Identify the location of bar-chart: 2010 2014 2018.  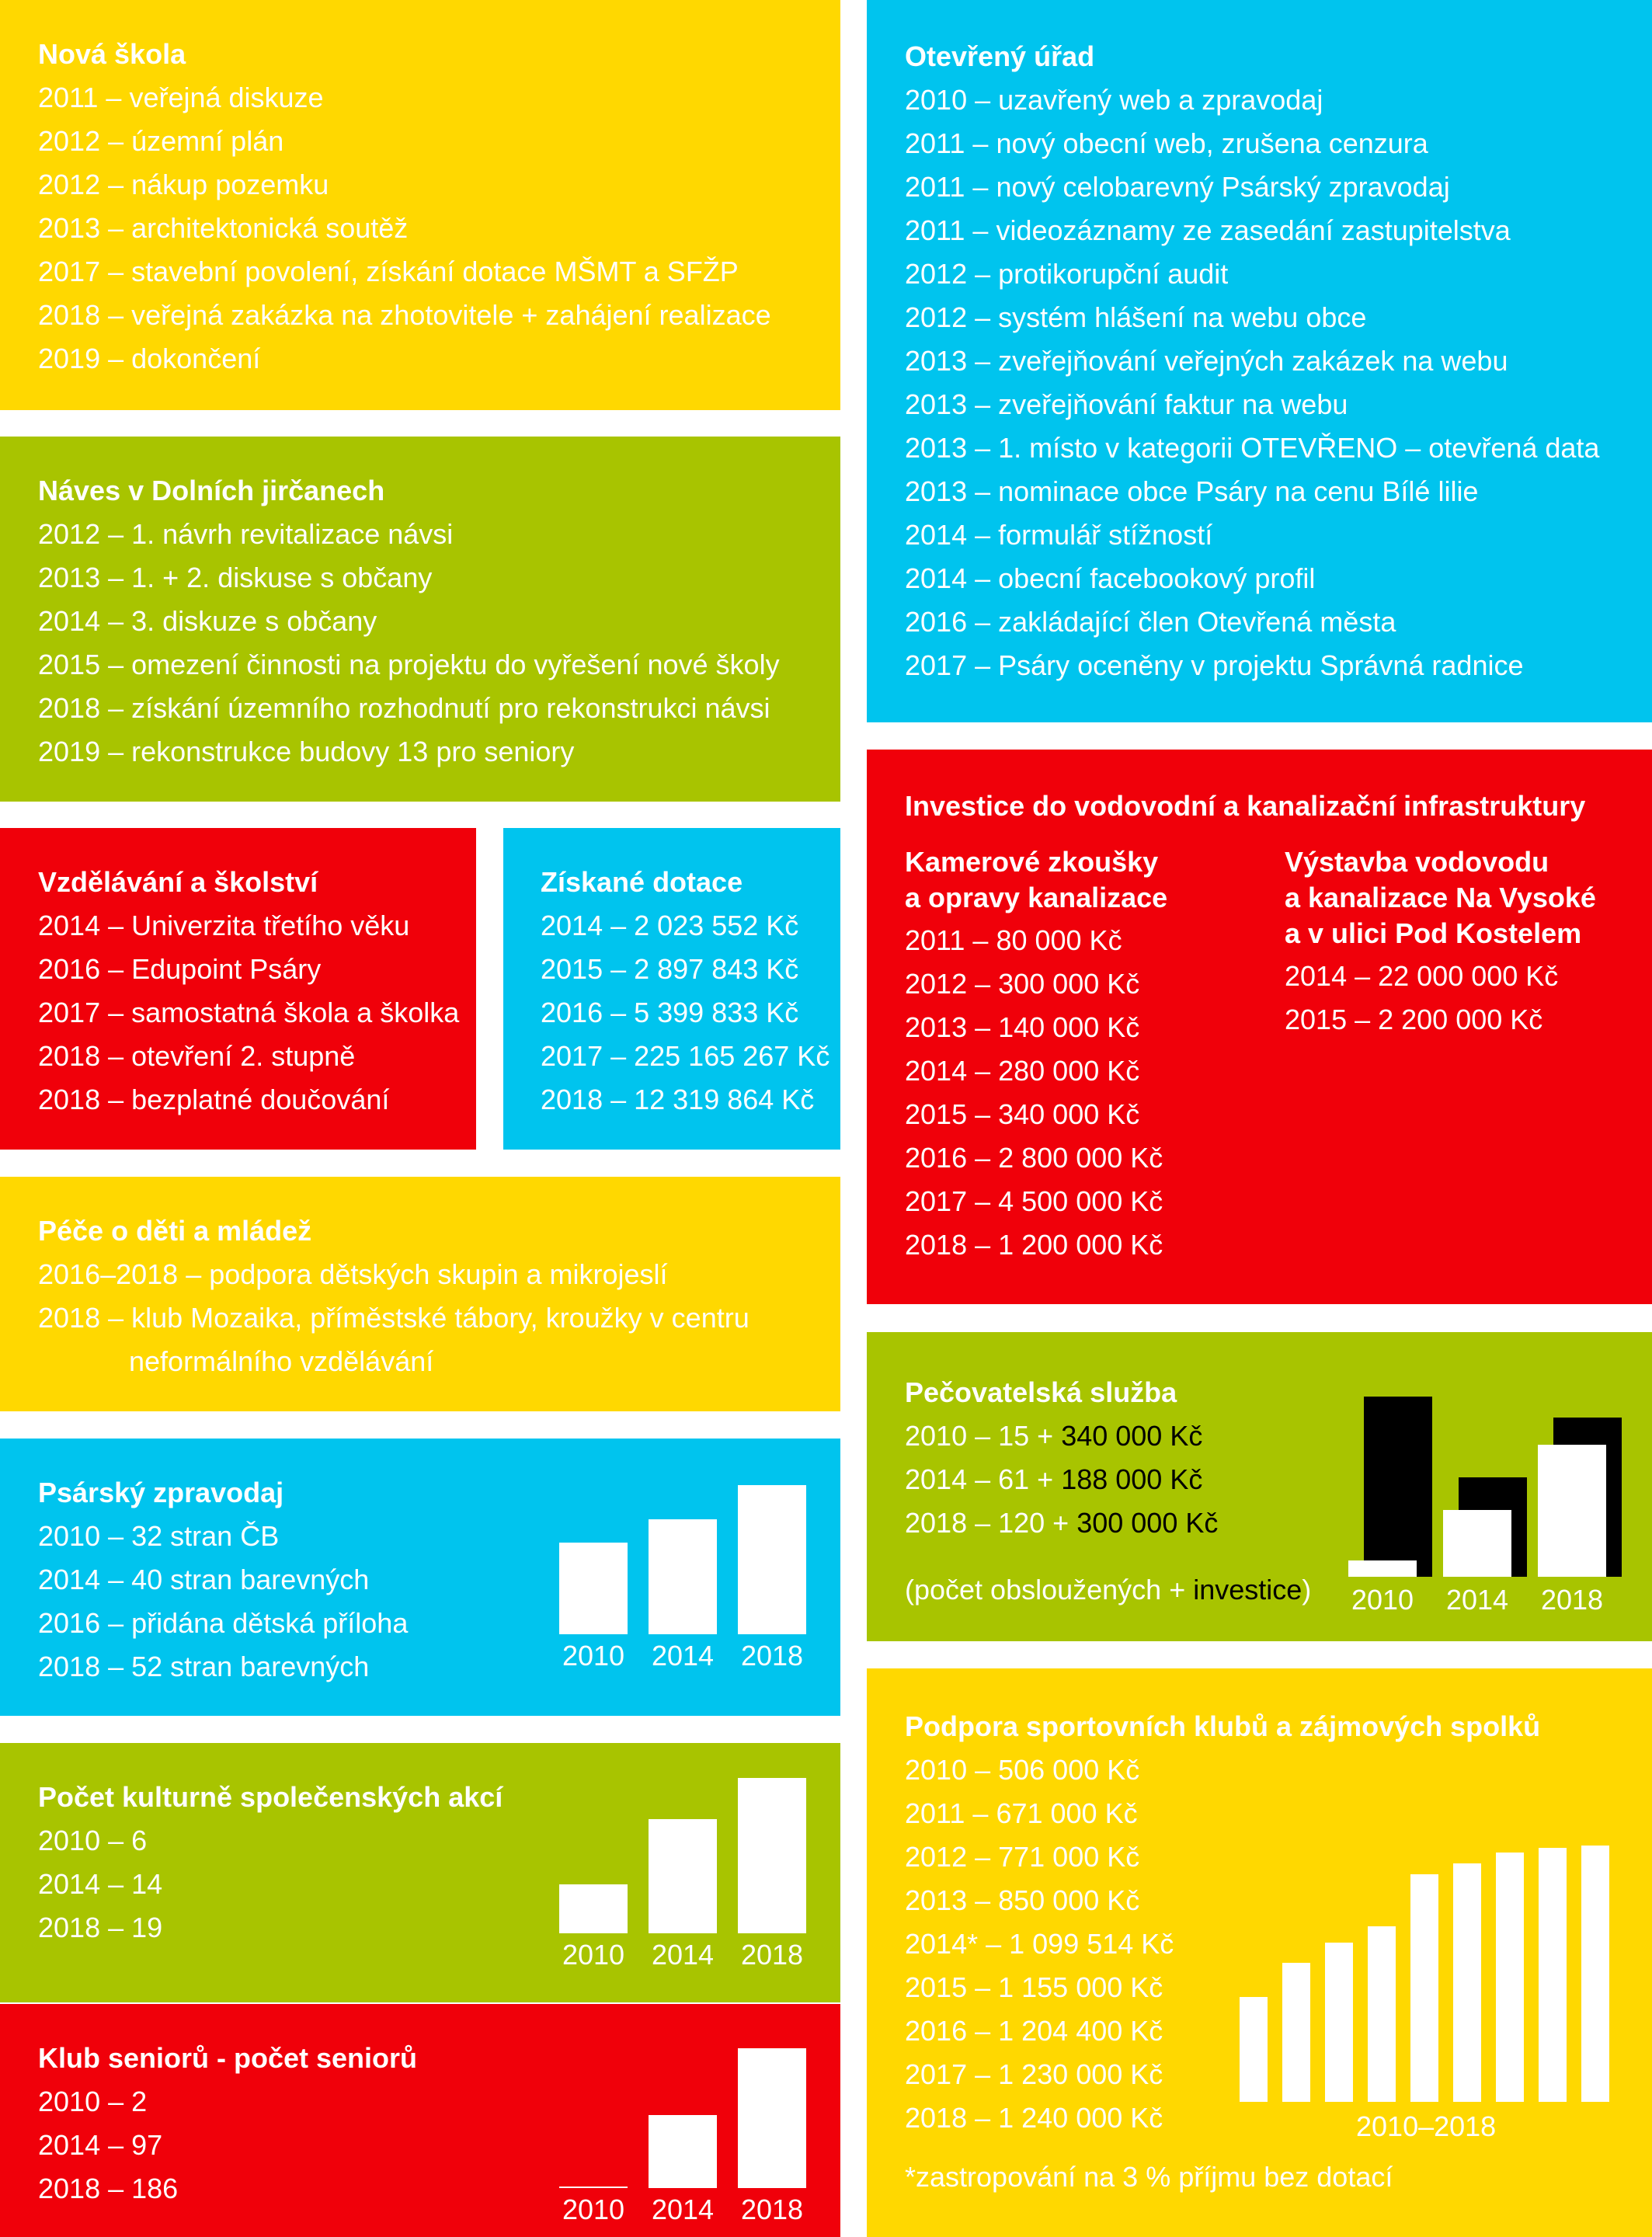
(683, 2133).